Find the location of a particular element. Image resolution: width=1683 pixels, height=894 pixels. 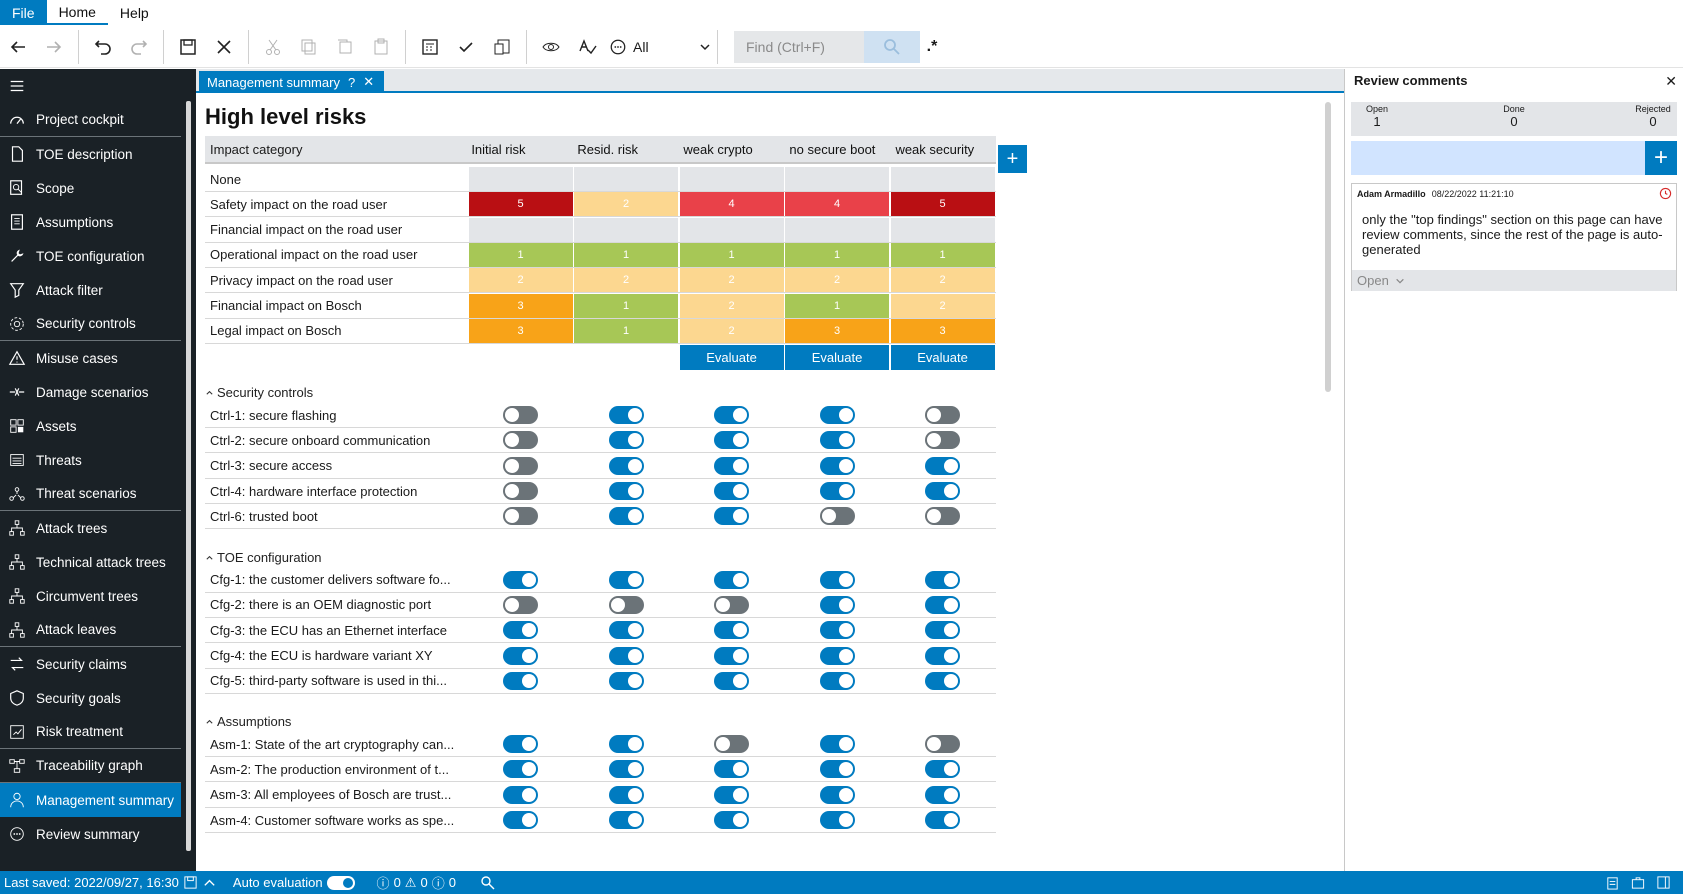

save-button is located at coordinates (188, 47).